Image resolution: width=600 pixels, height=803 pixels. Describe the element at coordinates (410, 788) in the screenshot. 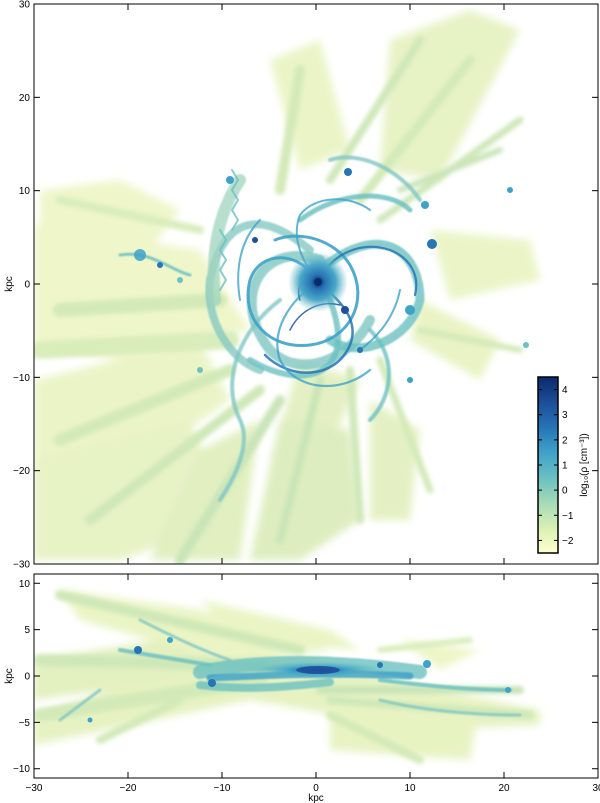

I see `bottom-x-tick-label: 10` at that location.